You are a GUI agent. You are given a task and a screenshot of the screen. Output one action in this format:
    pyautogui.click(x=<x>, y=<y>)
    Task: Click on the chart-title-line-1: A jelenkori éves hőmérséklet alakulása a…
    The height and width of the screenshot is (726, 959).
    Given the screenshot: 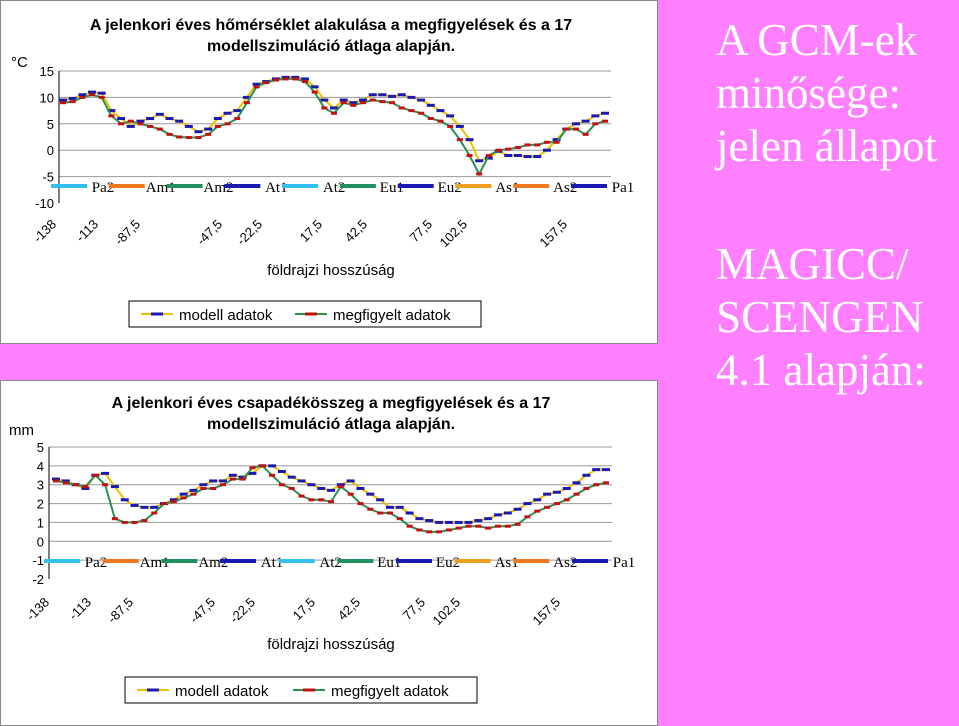 What is the action you would take?
    pyautogui.click(x=331, y=25)
    